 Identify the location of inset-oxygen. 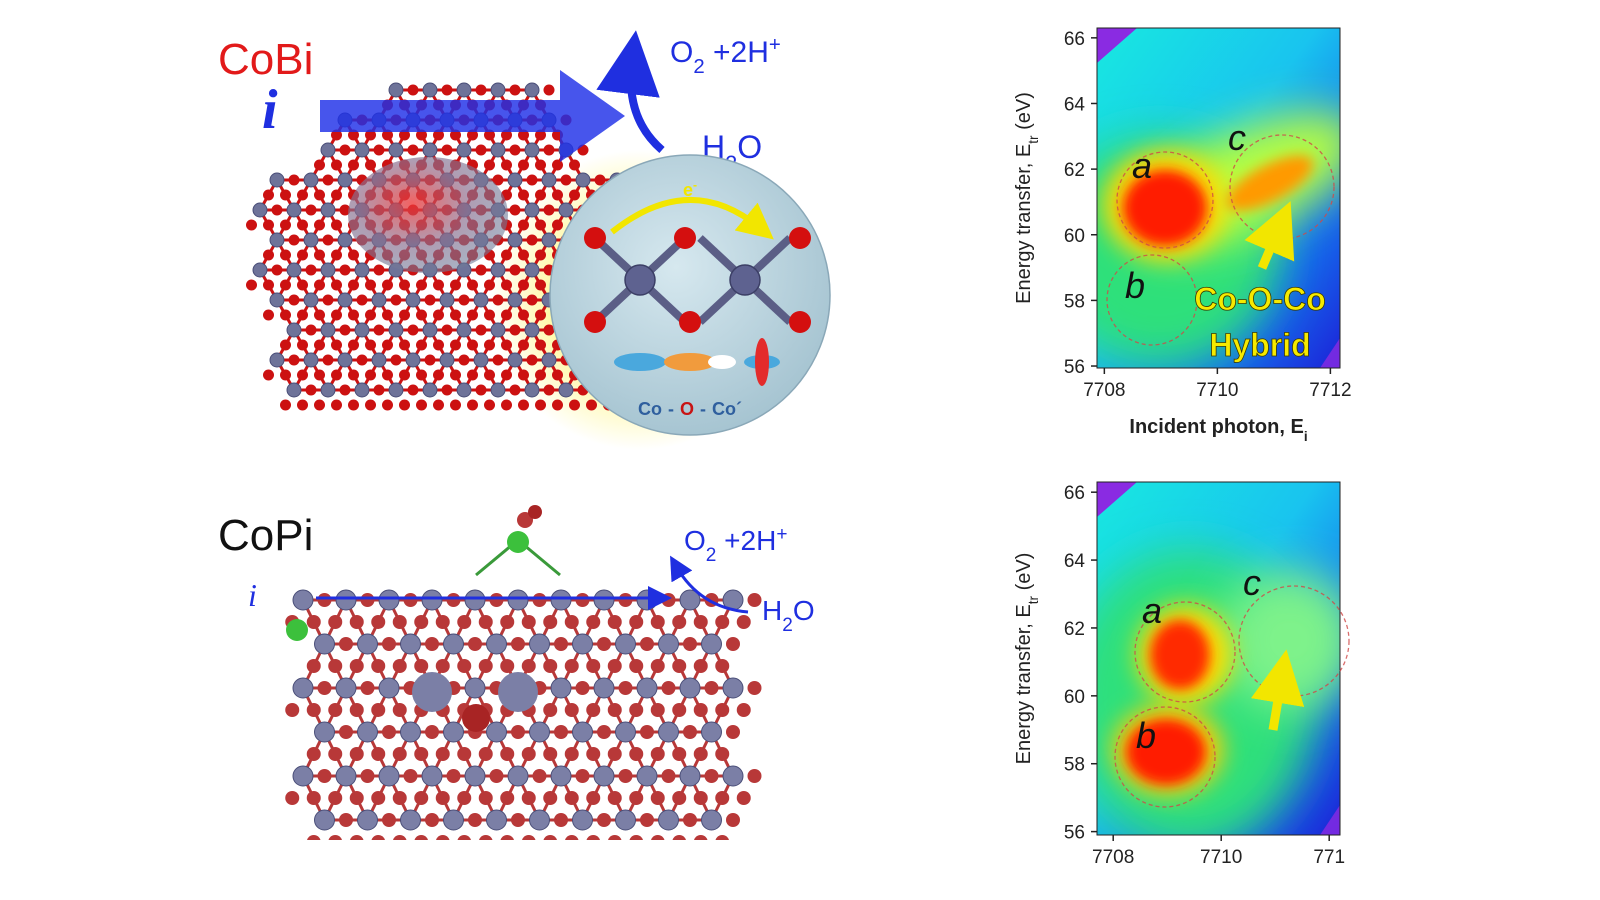
(800, 322).